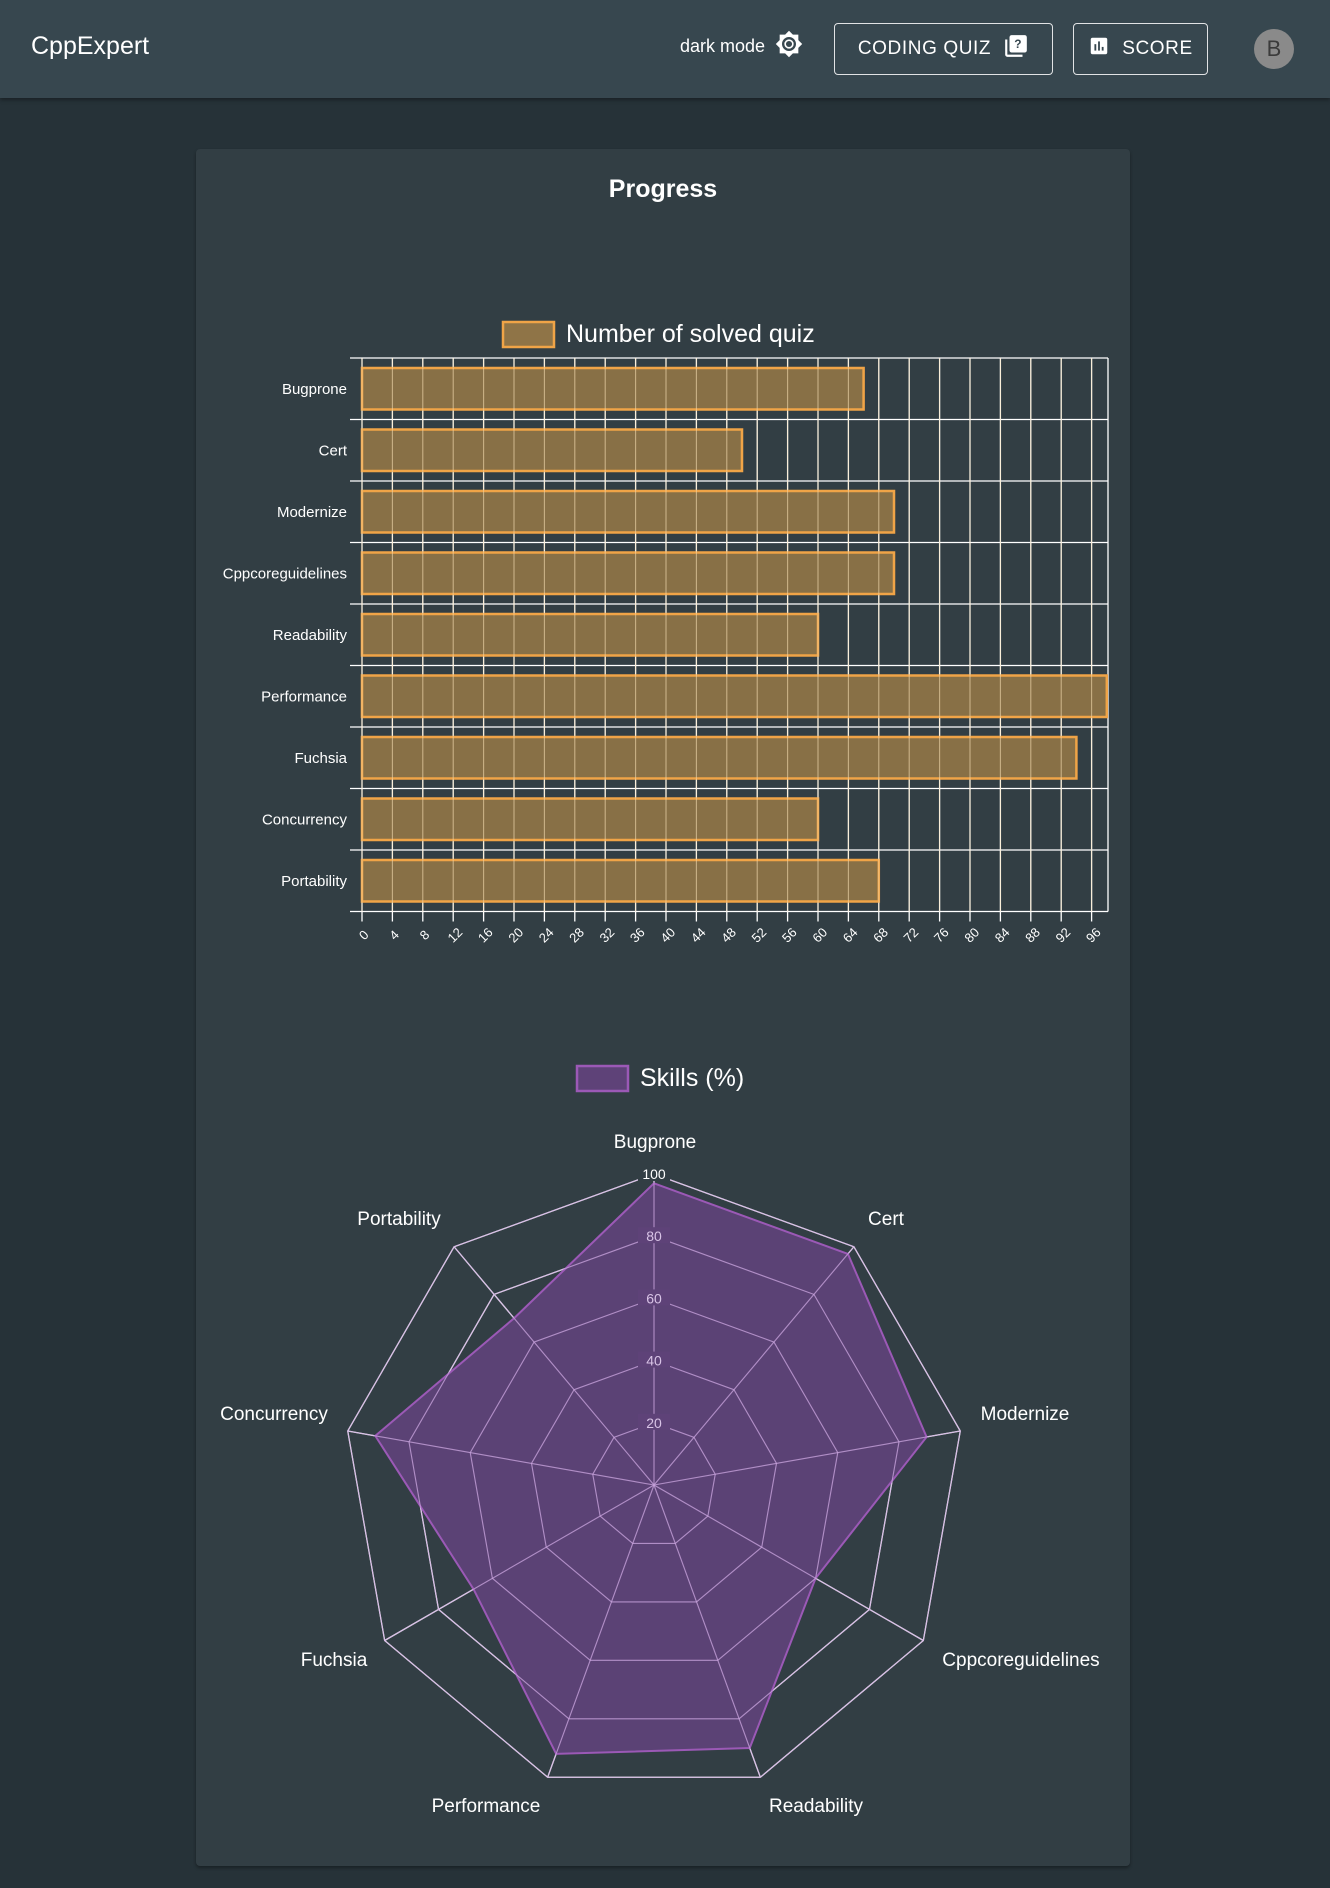 This screenshot has height=1888, width=1330. What do you see at coordinates (663, 189) in the screenshot?
I see `card-title: Progress` at bounding box center [663, 189].